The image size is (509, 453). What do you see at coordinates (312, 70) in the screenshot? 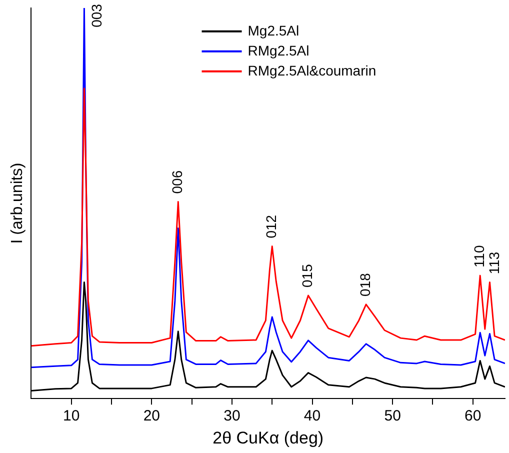
I see `legend-label: RMg2.5Al&coumarin` at bounding box center [312, 70].